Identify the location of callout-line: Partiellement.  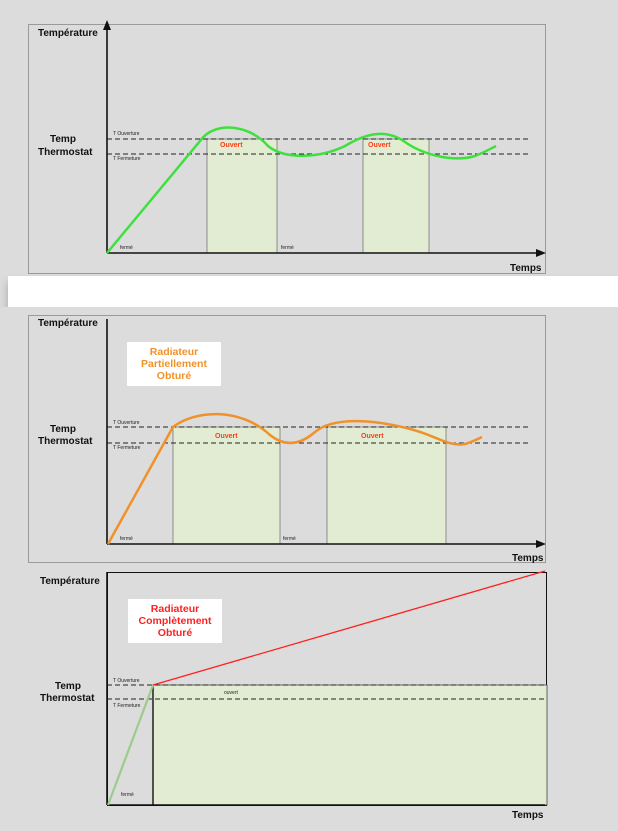
(174, 364).